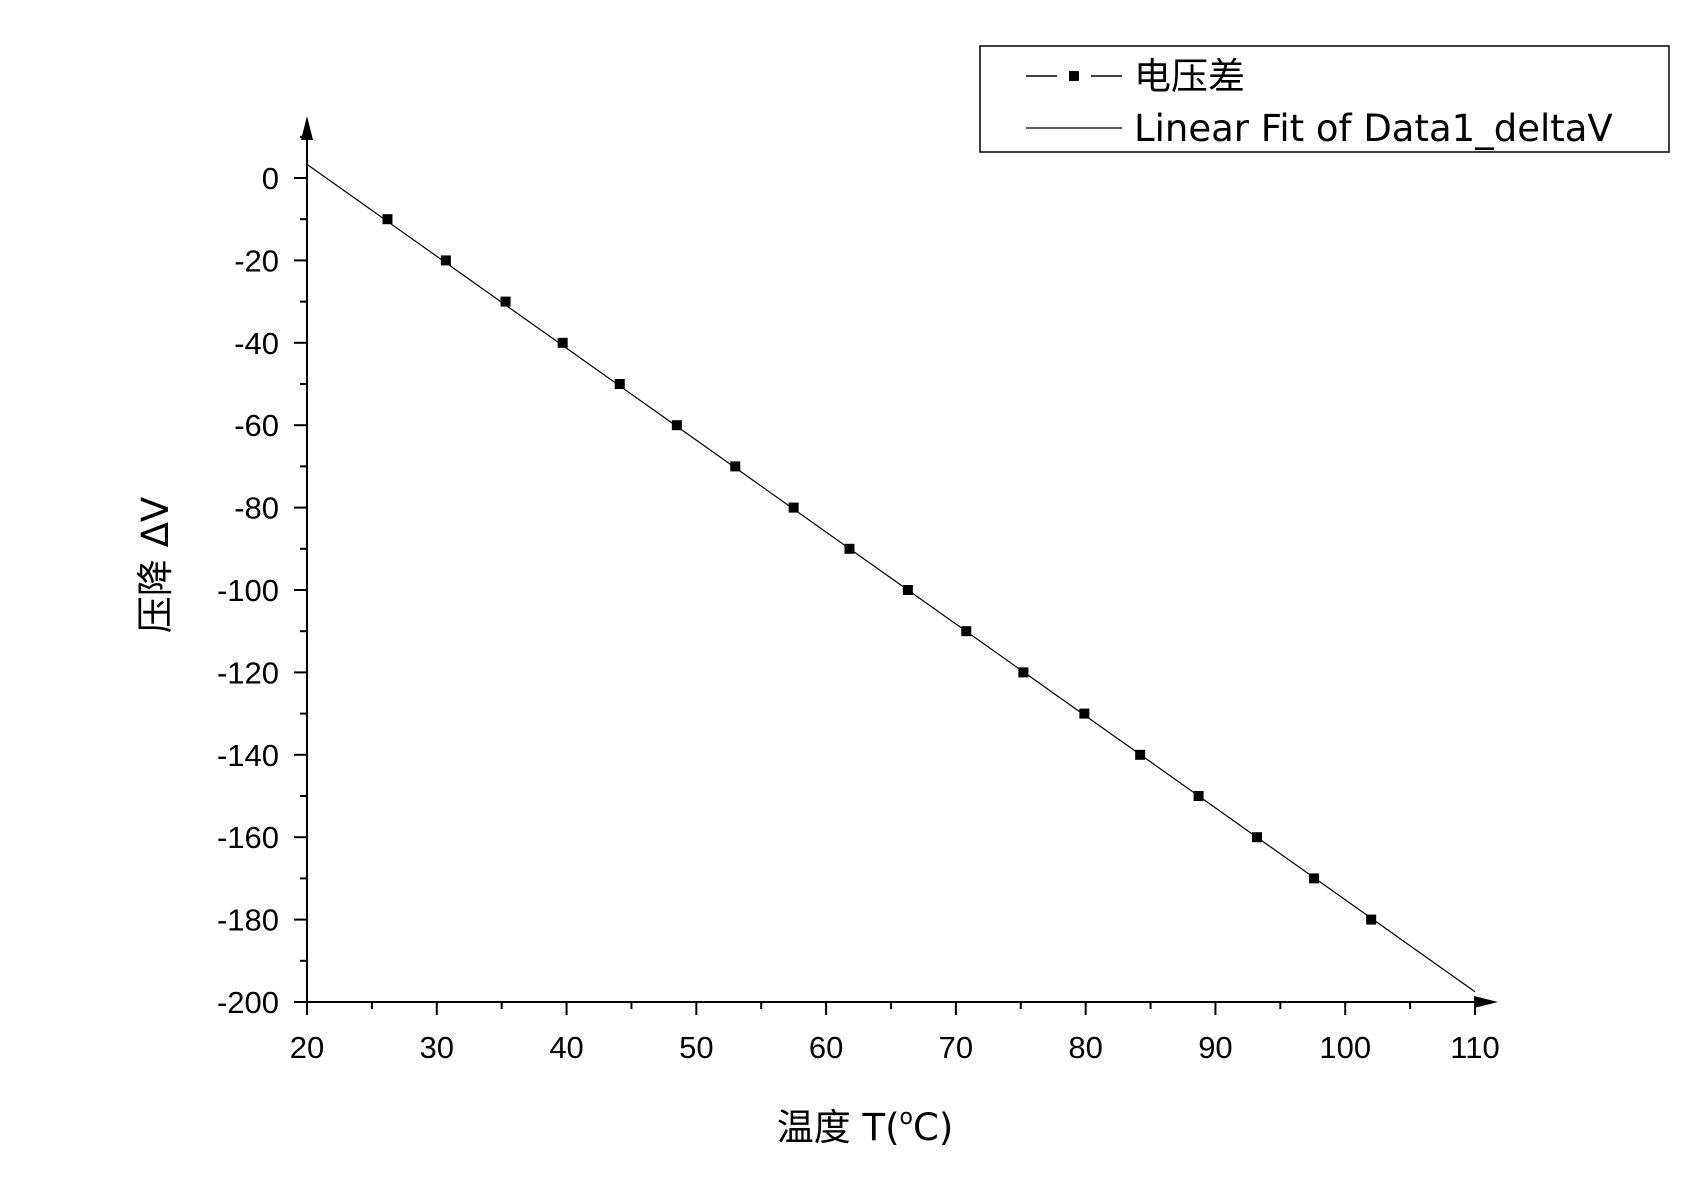 The image size is (1706, 1200). Describe the element at coordinates (566, 1047) in the screenshot. I see `x-tick-label: 40` at that location.